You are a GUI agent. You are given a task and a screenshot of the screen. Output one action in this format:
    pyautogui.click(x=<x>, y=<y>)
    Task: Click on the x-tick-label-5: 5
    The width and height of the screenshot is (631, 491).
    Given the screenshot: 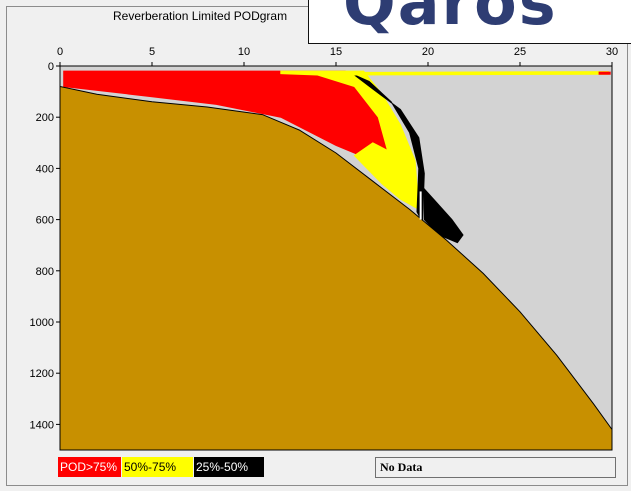 What is the action you would take?
    pyautogui.click(x=152, y=52)
    